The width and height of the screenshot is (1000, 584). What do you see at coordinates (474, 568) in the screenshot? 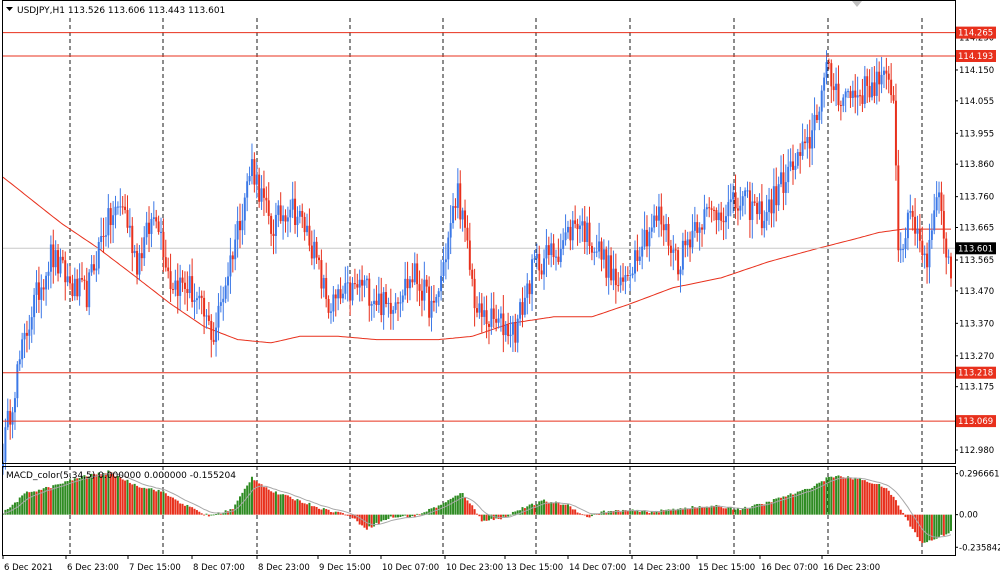
I see `time-tick-label: 10 Dec 23:00` at bounding box center [474, 568].